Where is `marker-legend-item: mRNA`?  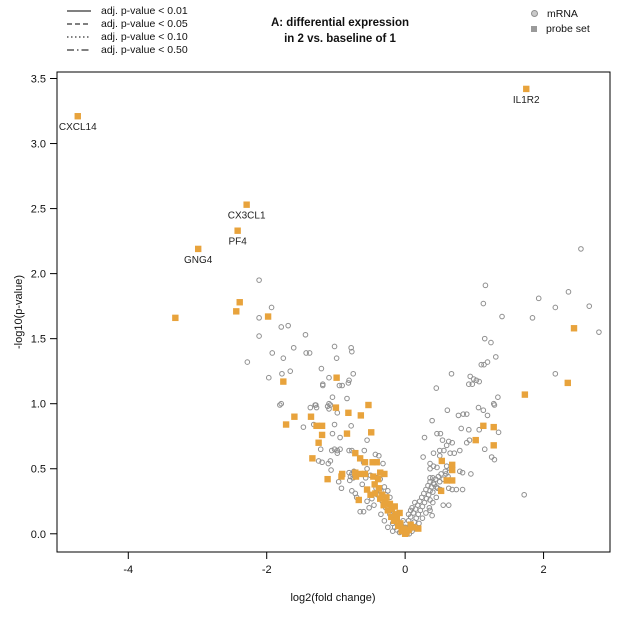
marker-legend-item: mRNA is located at coordinates (560, 13).